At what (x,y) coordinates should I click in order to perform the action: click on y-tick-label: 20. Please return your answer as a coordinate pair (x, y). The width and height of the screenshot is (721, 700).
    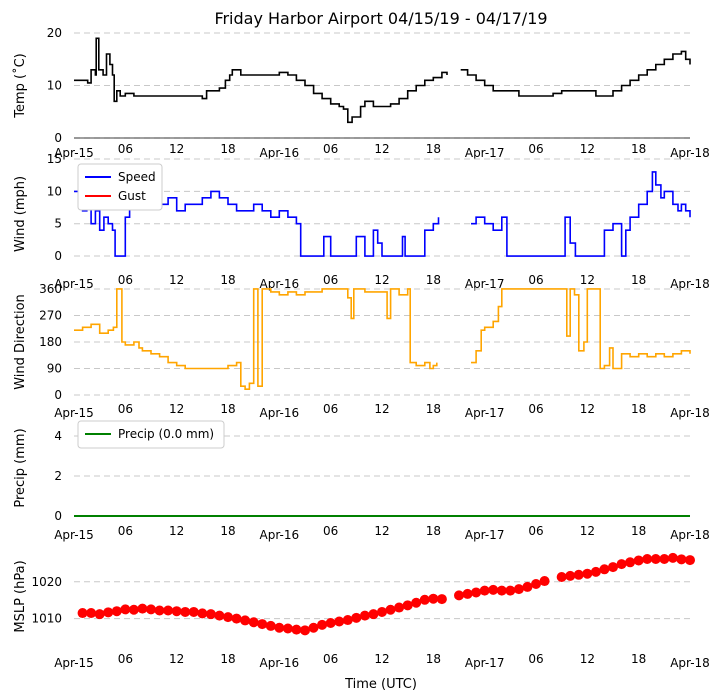
    Looking at the image, I should click on (54, 33).